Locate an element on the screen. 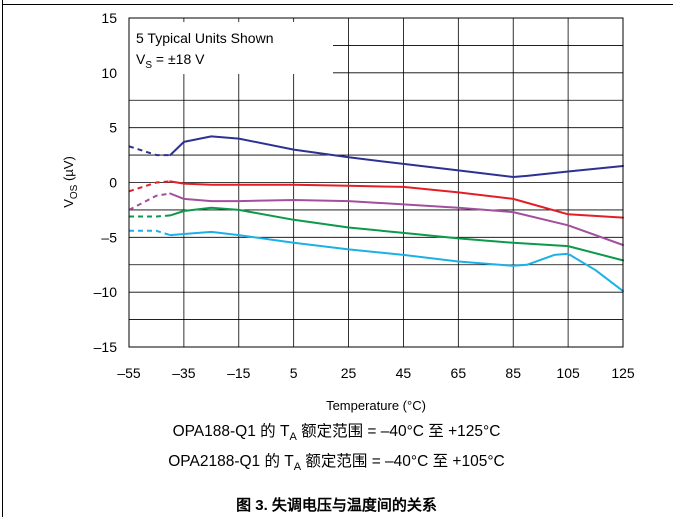  series-5-line is located at coordinates (396, 261).